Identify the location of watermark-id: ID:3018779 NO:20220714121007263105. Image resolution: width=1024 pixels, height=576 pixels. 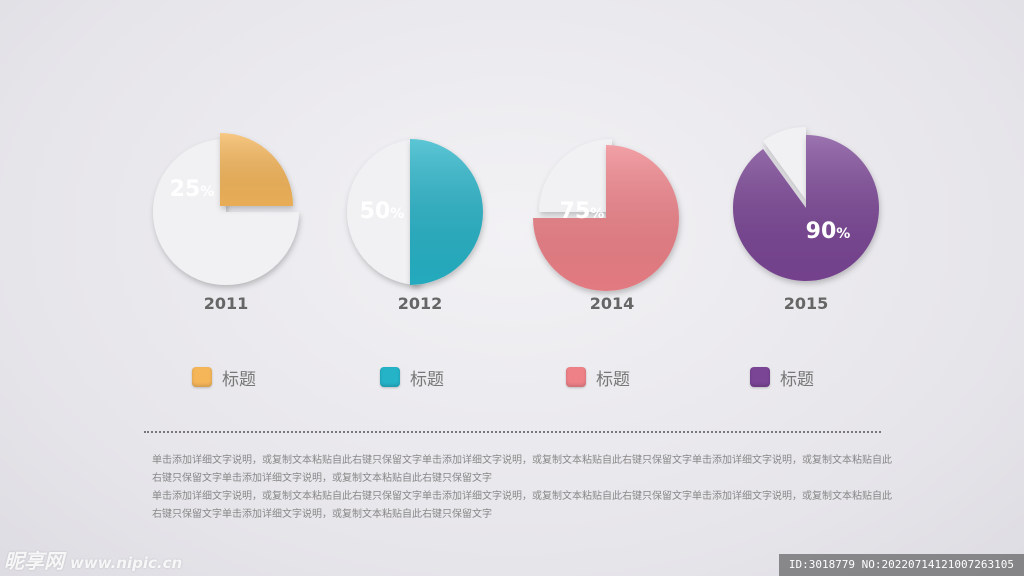
(901, 565).